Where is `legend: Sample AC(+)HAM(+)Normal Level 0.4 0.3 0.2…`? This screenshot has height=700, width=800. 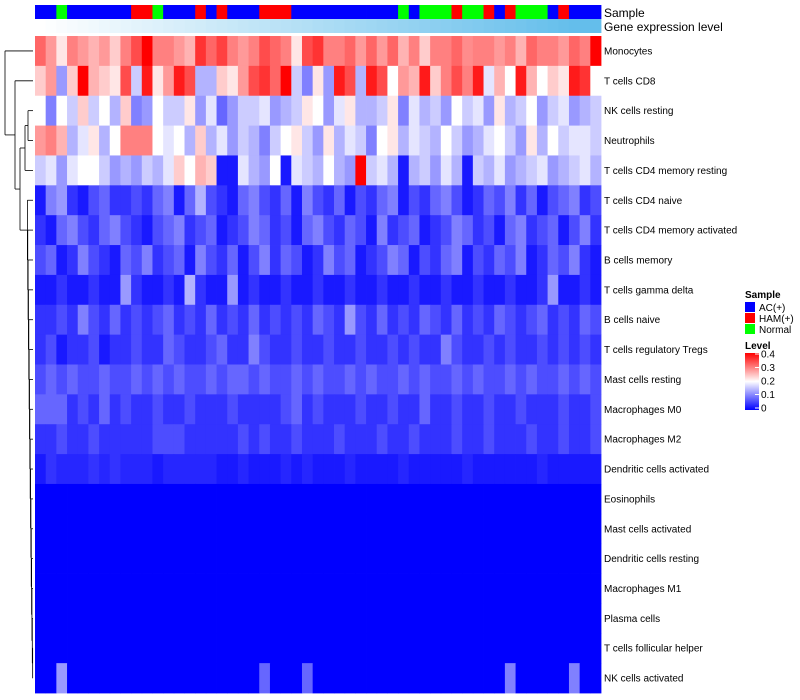
legend: Sample AC(+)HAM(+)Normal Level 0.4 0.3 0.2… is located at coordinates (769, 352).